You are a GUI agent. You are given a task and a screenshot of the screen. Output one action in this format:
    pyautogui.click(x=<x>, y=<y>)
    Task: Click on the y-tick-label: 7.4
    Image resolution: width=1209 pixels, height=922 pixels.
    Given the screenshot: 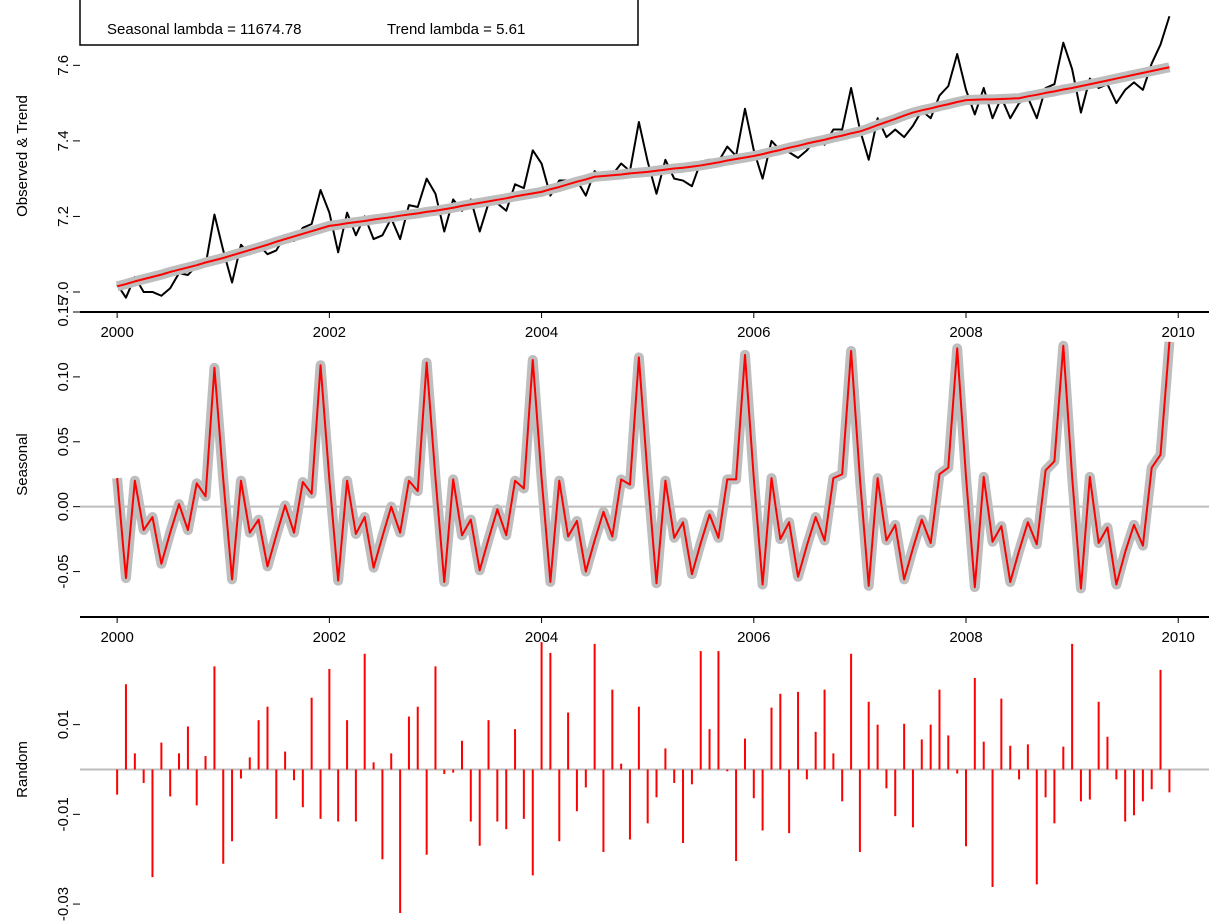 What is the action you would take?
    pyautogui.click(x=63, y=140)
    